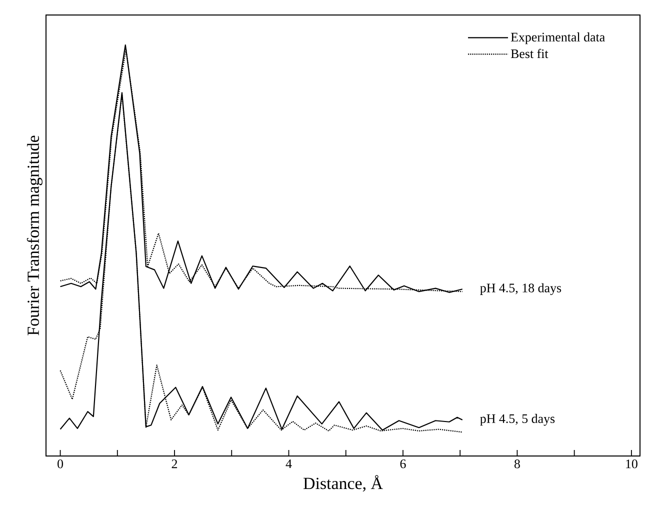 This screenshot has width=647, height=511. I want to click on x-tick-label: 0, so click(61, 464).